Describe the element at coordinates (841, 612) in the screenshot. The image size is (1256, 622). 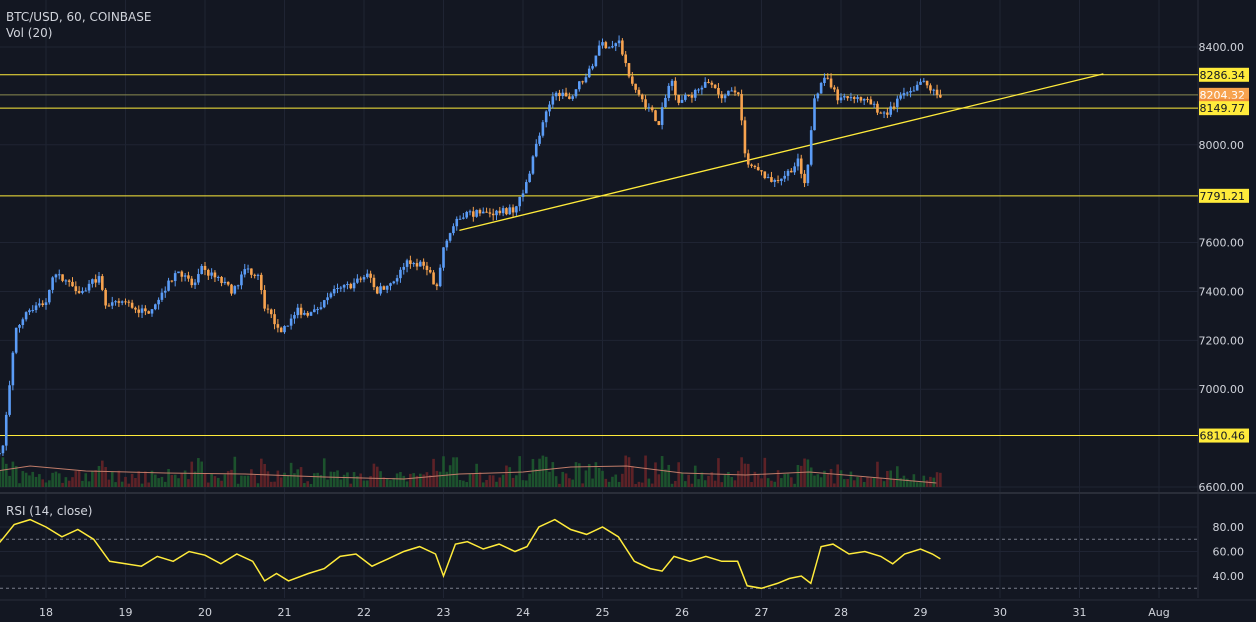
I see `x-tick-label: 28` at that location.